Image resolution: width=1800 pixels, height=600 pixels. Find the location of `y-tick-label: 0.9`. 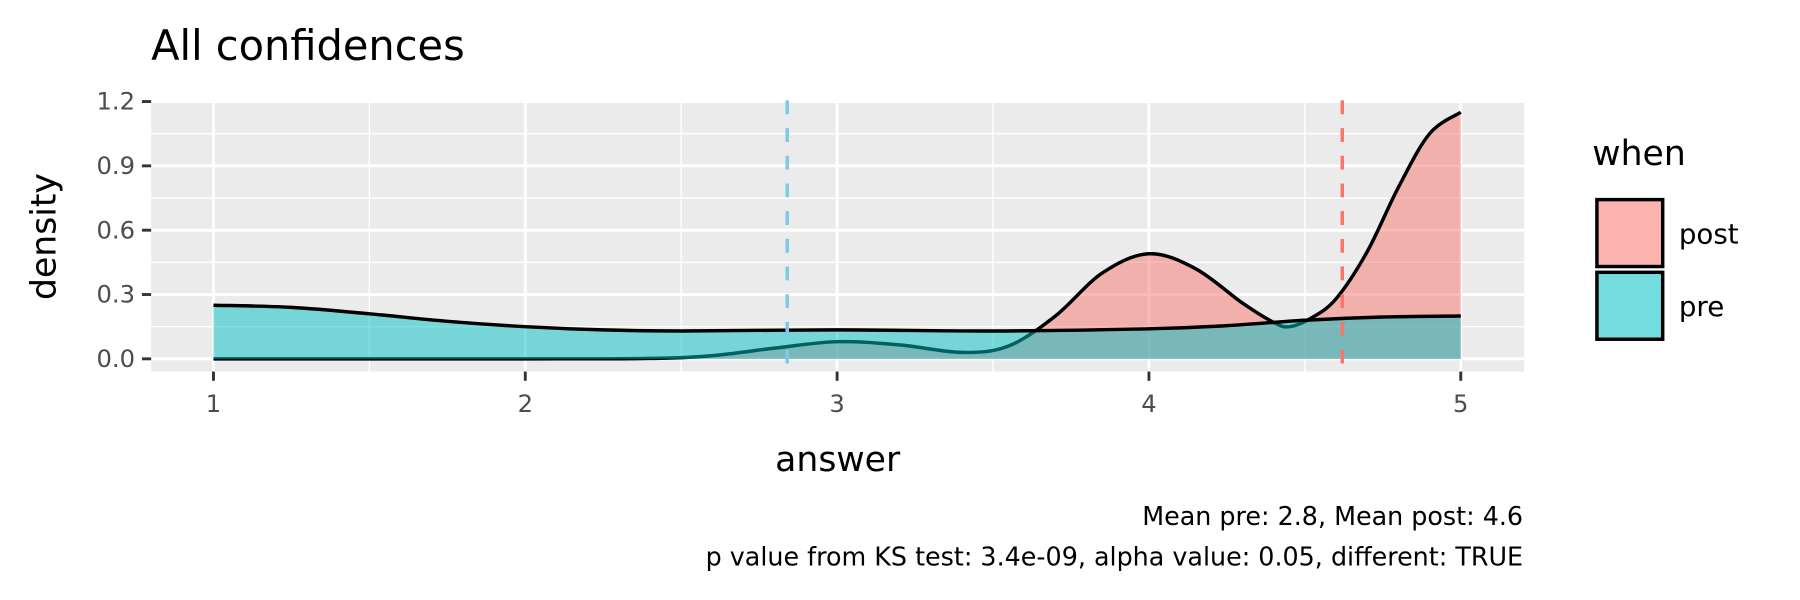

y-tick-label: 0.9 is located at coordinates (115, 166).